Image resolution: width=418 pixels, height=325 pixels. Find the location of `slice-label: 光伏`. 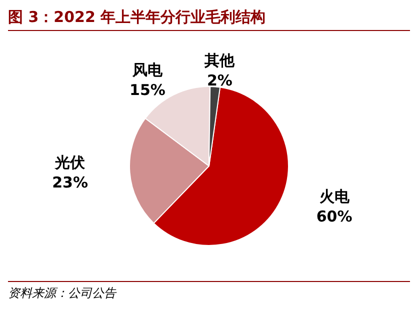

slice-label: 光伏 is located at coordinates (70, 162).